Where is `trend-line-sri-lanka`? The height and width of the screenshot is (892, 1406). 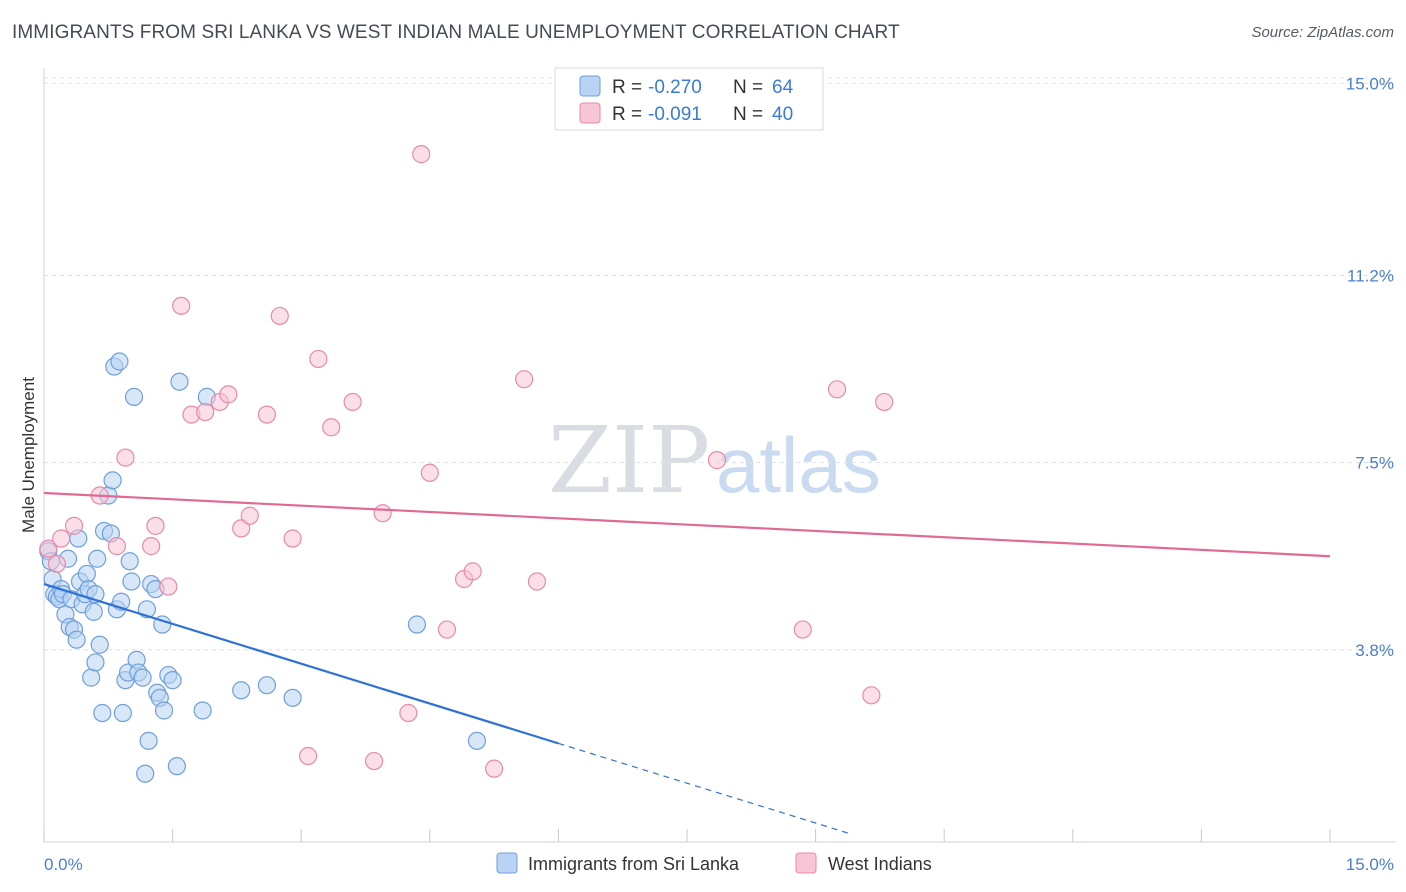 trend-line-sri-lanka is located at coordinates (301, 663).